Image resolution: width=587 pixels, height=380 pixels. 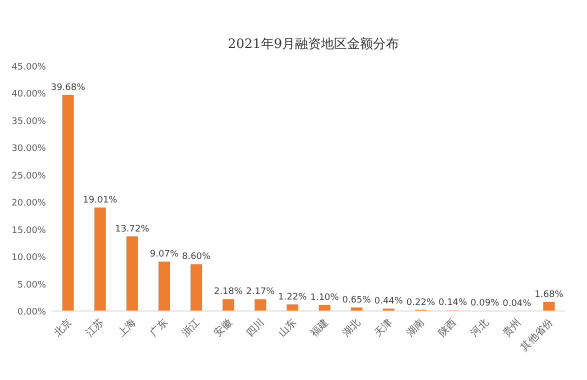 I want to click on data-label: 9.07%, so click(x=164, y=255).